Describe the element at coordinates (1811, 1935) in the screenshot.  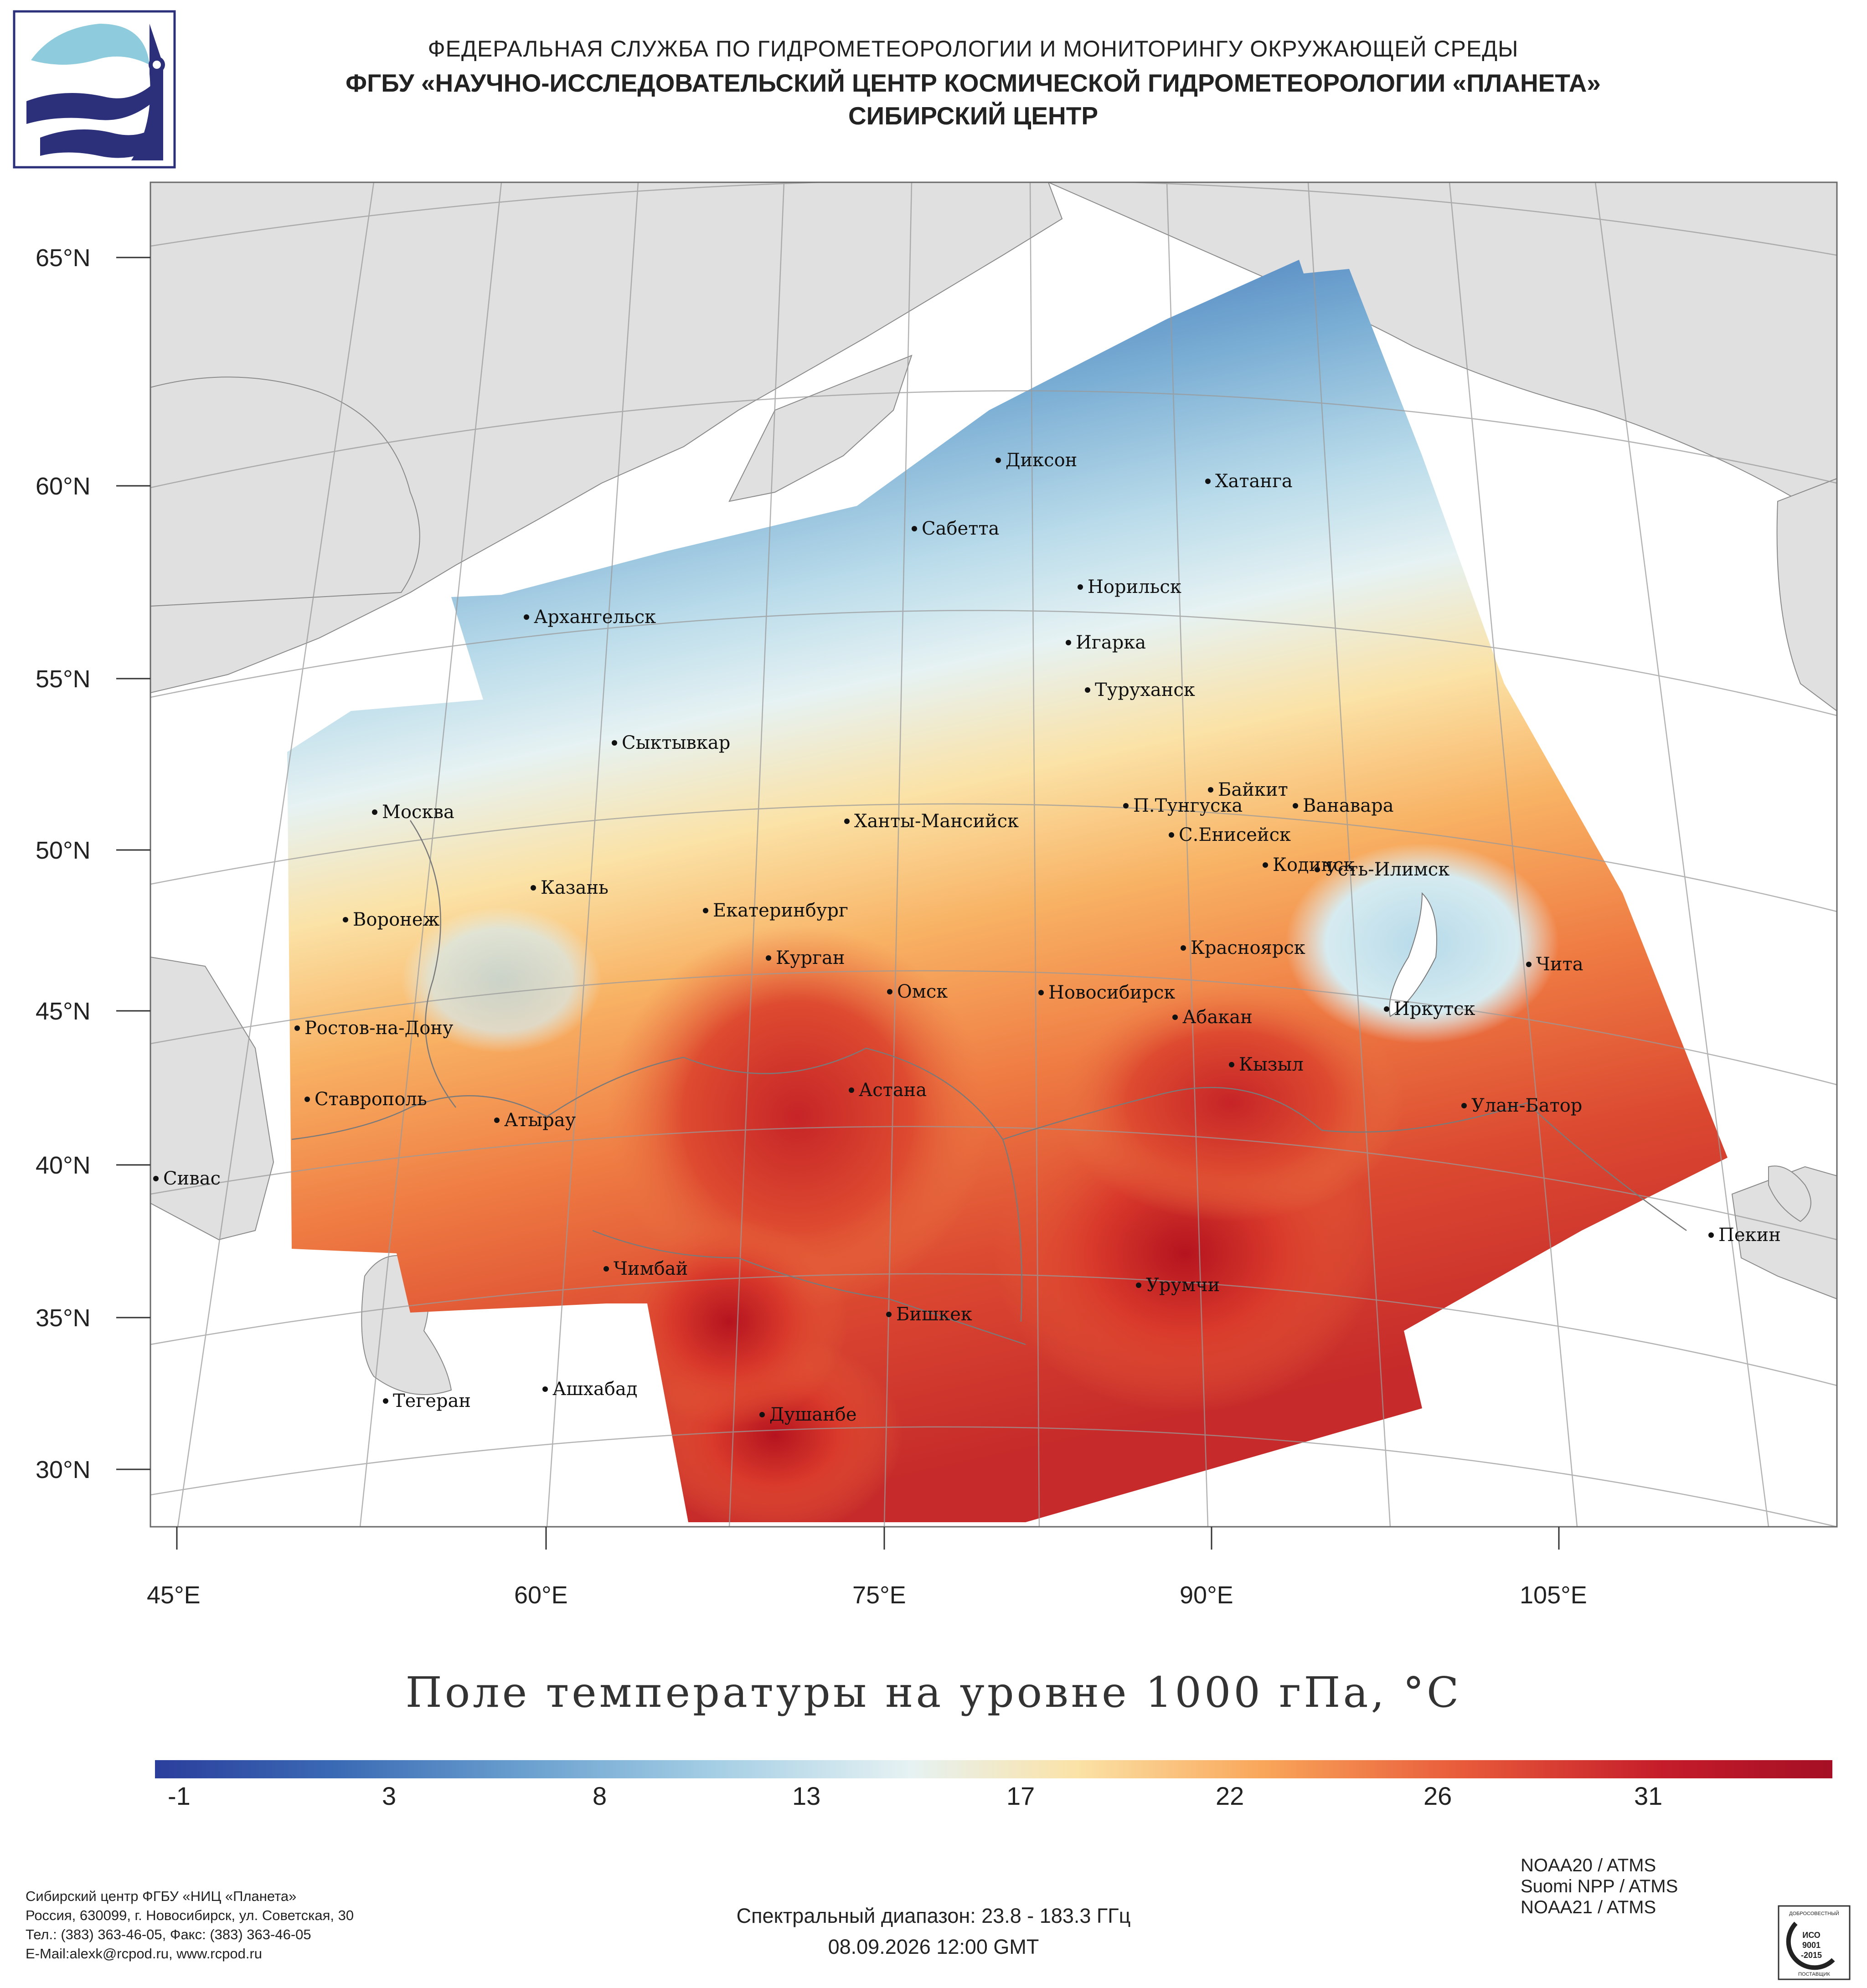
I see `iso-l1: ИСО` at that location.